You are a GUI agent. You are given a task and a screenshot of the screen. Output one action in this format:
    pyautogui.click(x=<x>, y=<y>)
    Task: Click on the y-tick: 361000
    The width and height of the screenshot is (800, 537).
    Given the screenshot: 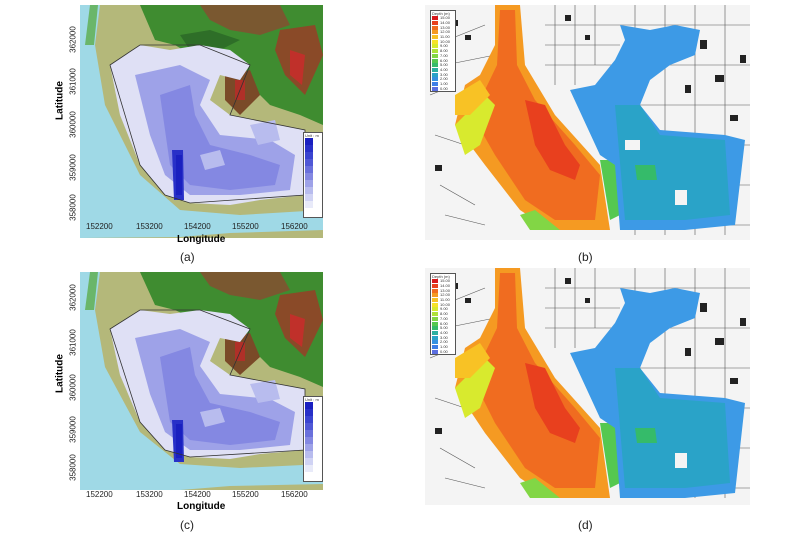 What is the action you would take?
    pyautogui.click(x=73, y=81)
    